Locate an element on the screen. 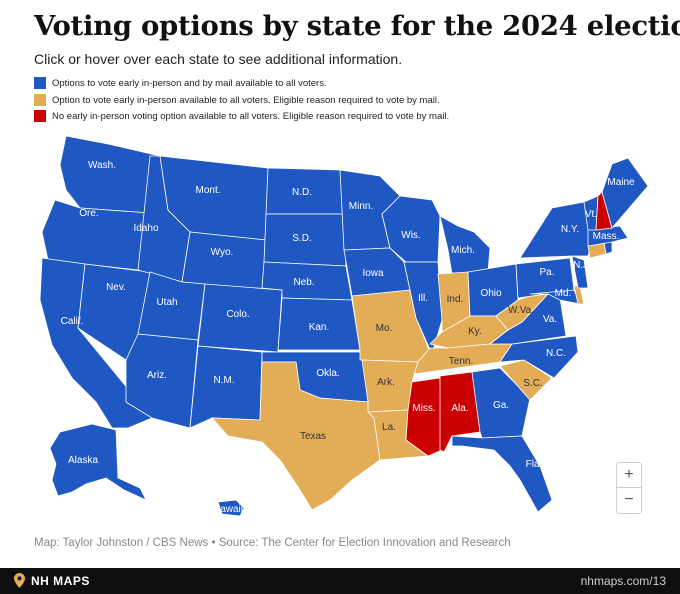 The image size is (680, 594). label-id: Idaho is located at coordinates (145, 228).